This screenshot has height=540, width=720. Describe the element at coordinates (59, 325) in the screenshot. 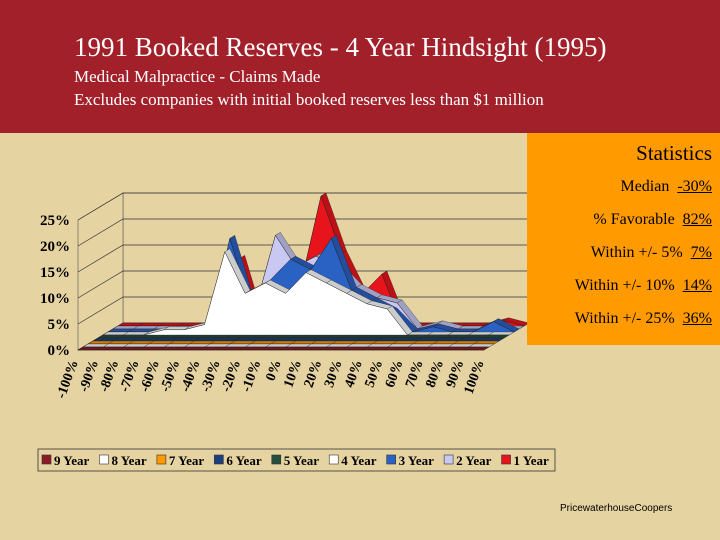

I see `y-tick-label: 5%` at that location.